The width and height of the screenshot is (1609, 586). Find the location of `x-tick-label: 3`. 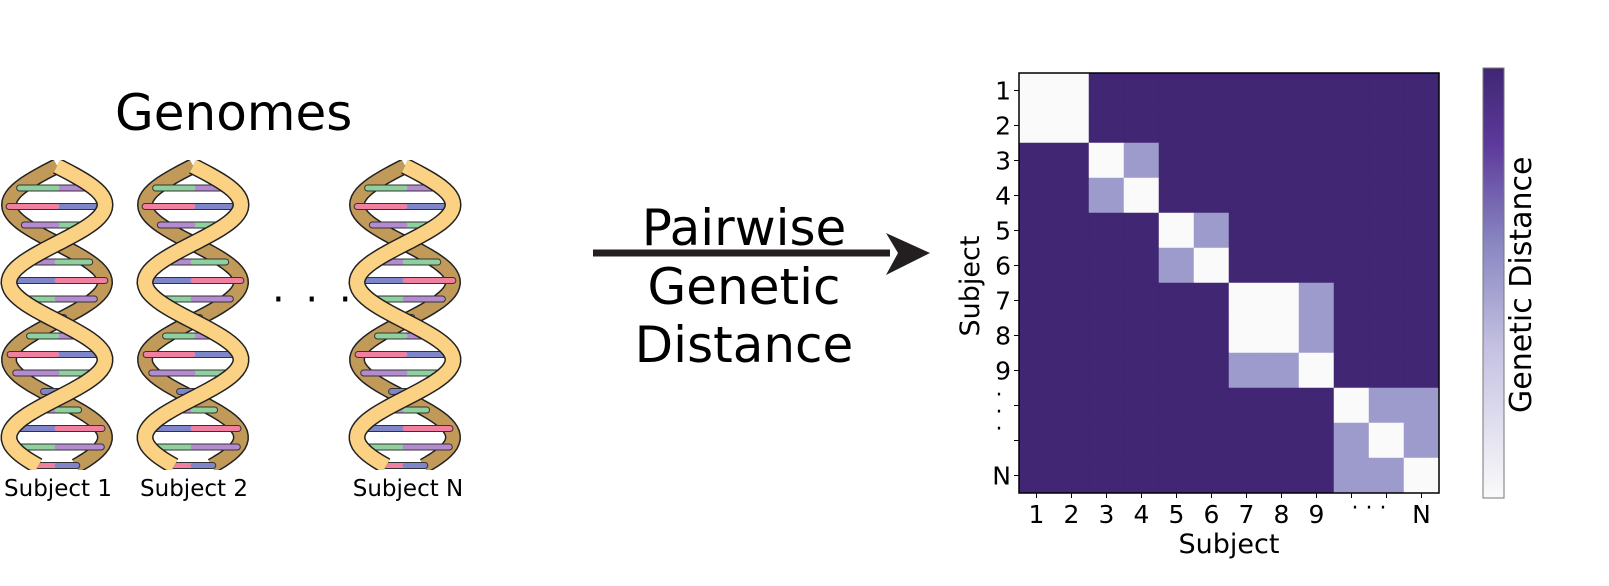

x-tick-label: 3 is located at coordinates (1107, 514).